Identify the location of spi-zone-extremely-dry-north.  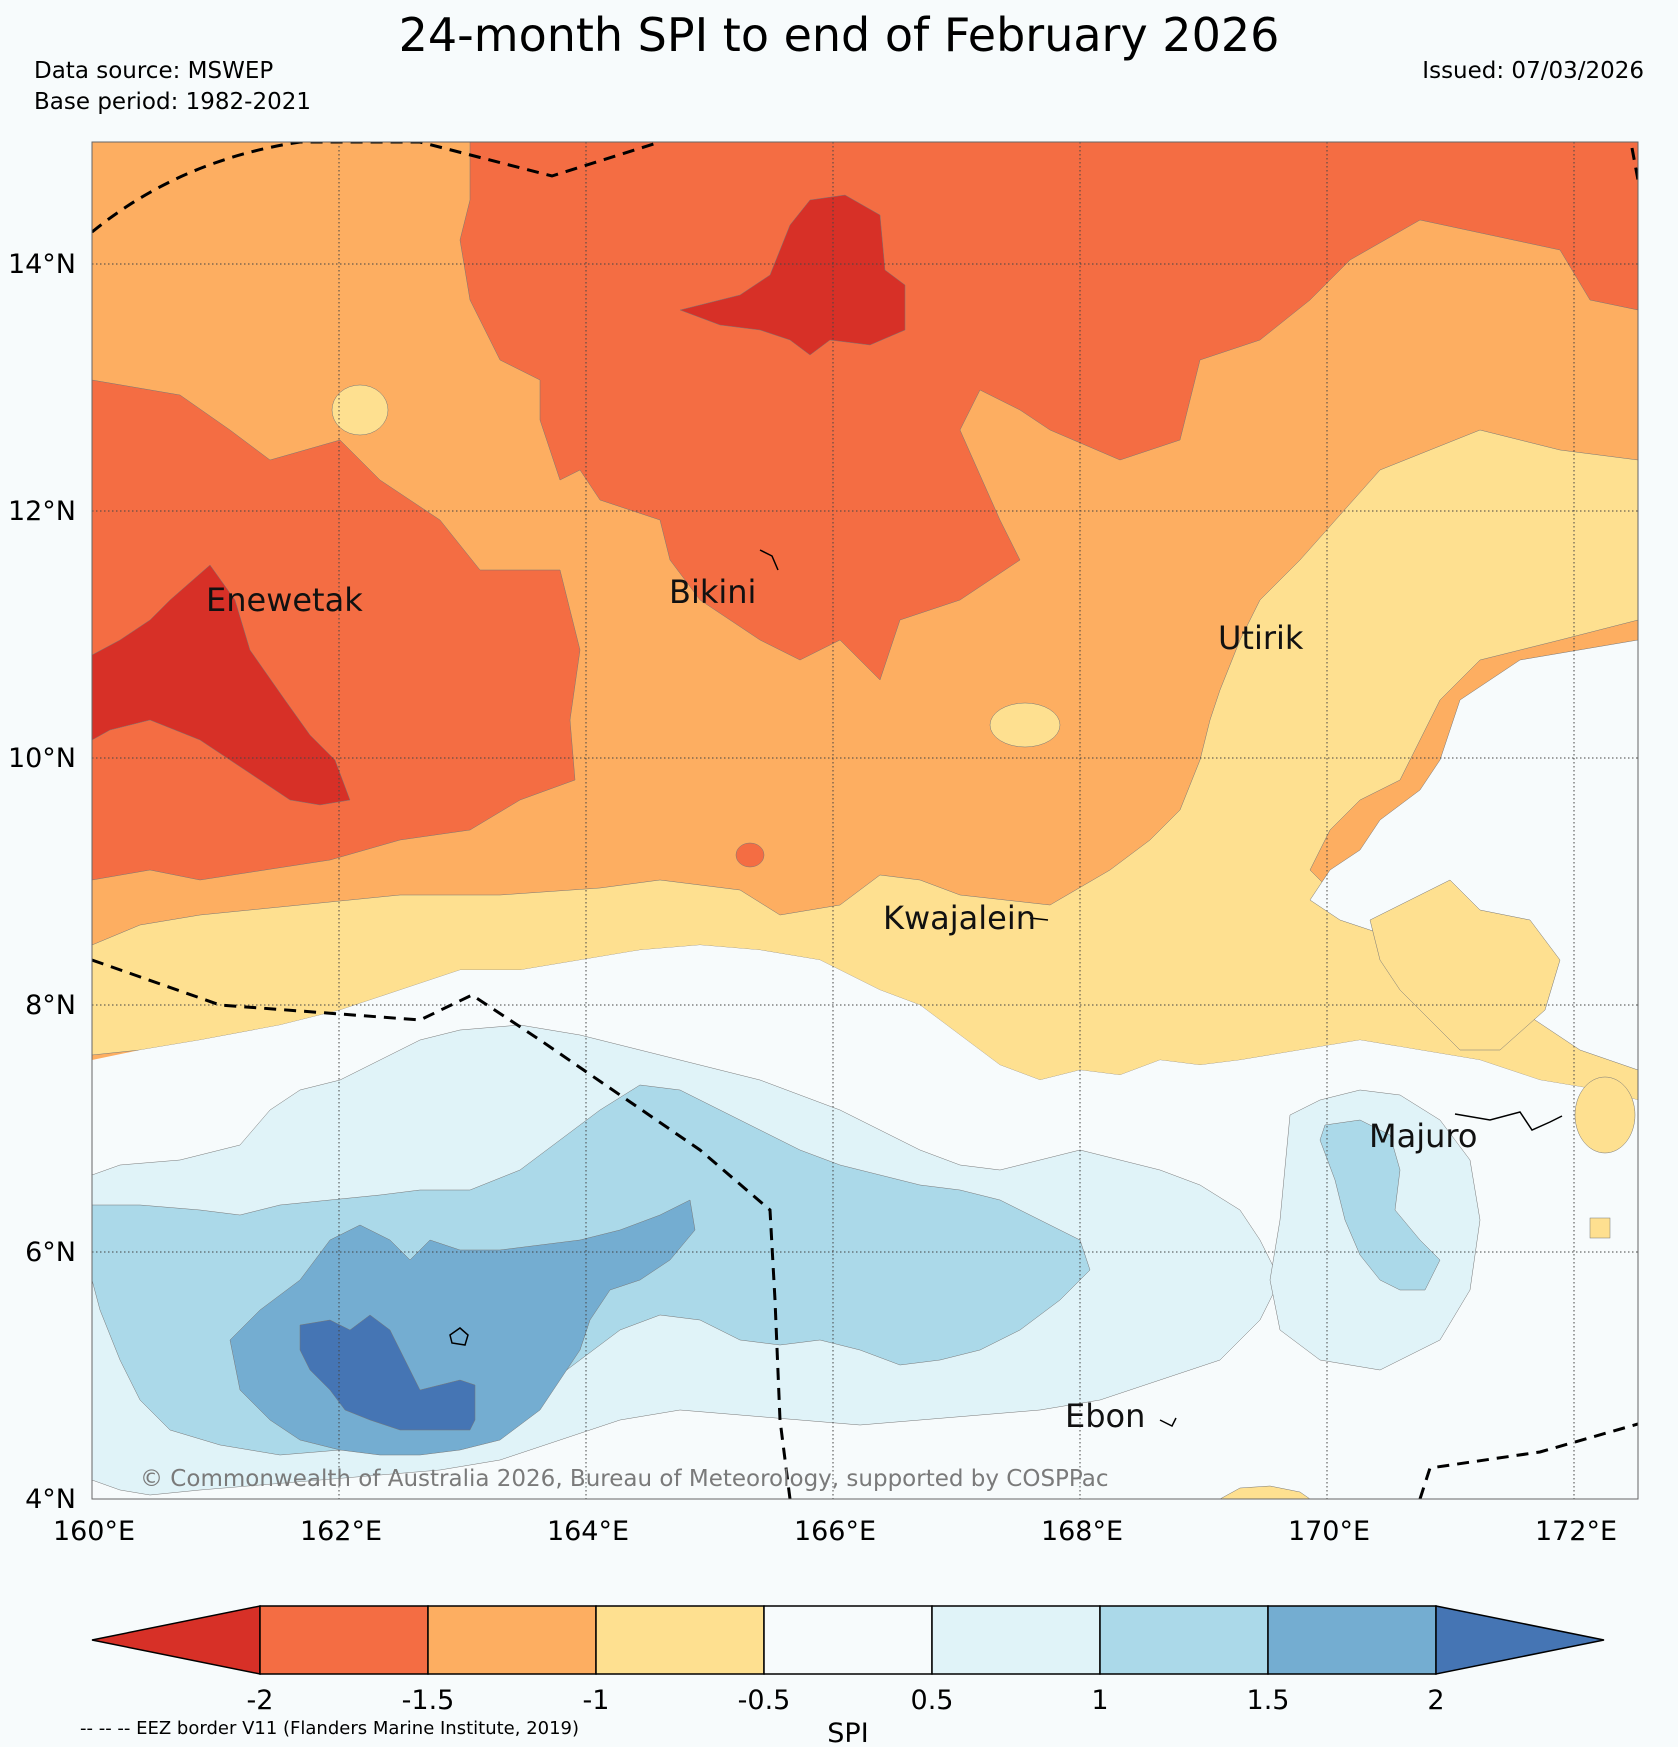
(792, 275).